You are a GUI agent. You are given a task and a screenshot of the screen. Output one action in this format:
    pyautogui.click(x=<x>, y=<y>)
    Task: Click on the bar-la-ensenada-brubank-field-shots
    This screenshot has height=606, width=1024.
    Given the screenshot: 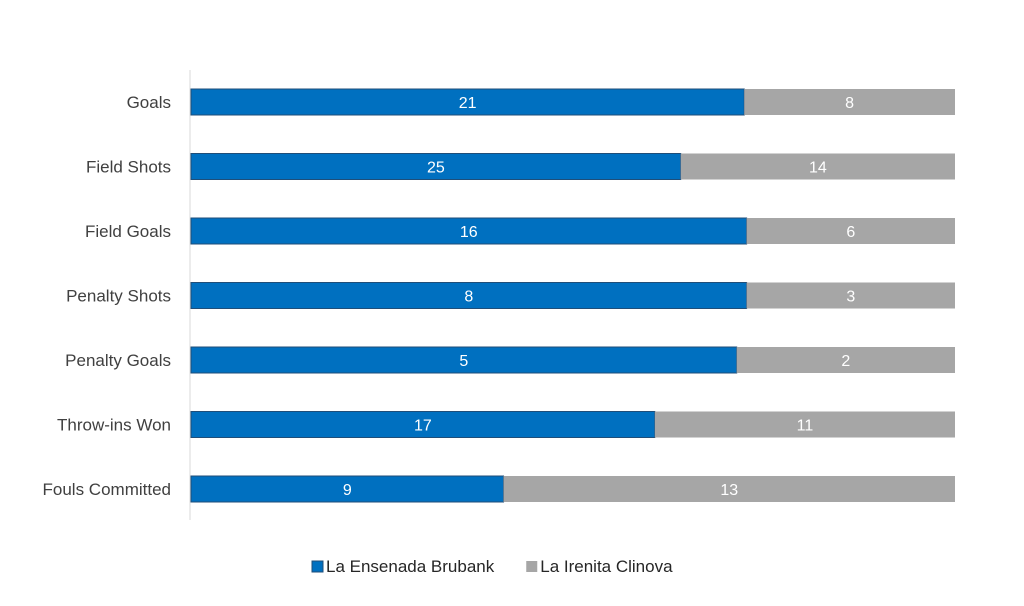 What is the action you would take?
    pyautogui.click(x=436, y=166)
    